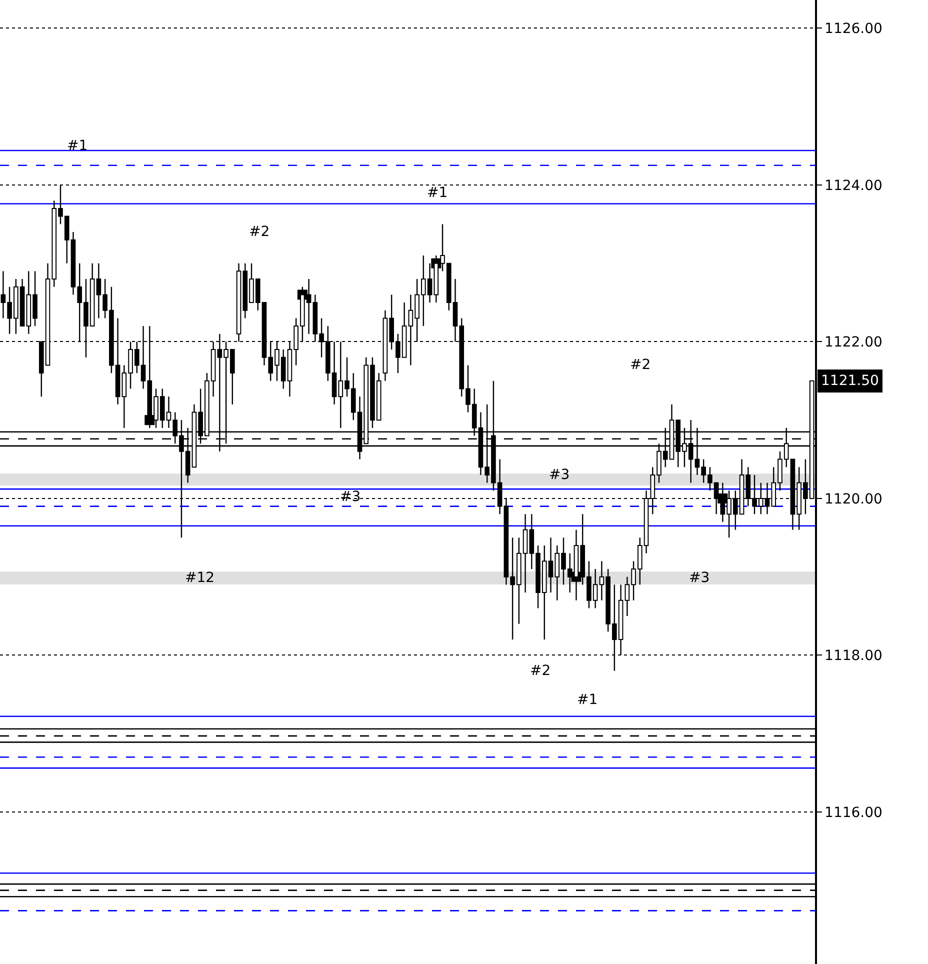  Describe the element at coordinates (853, 656) in the screenshot. I see `y-tick-label: 1118.00` at that location.